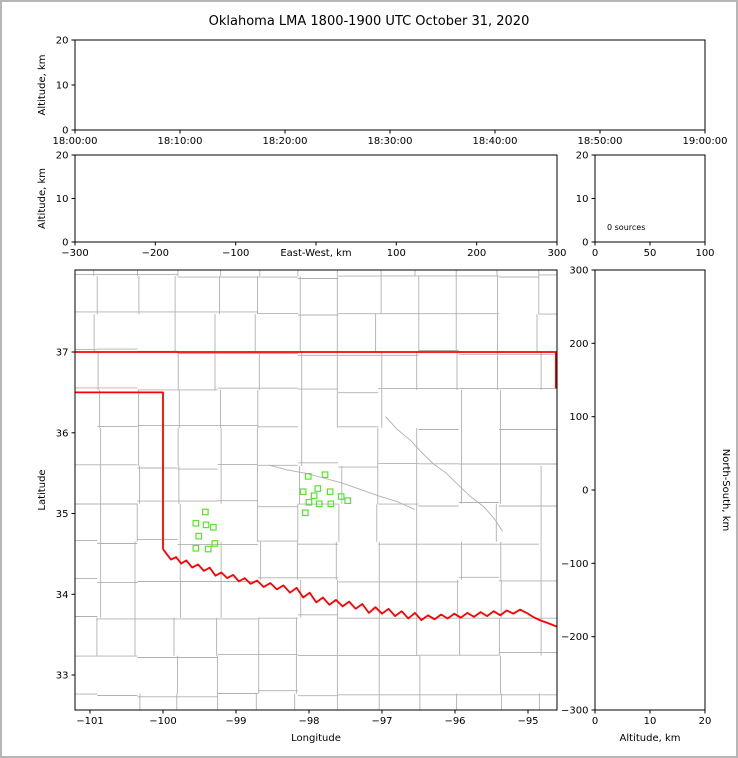 The width and height of the screenshot is (738, 758). What do you see at coordinates (180, 141) in the screenshot?
I see `x-tick-label: 18:10:00` at bounding box center [180, 141].